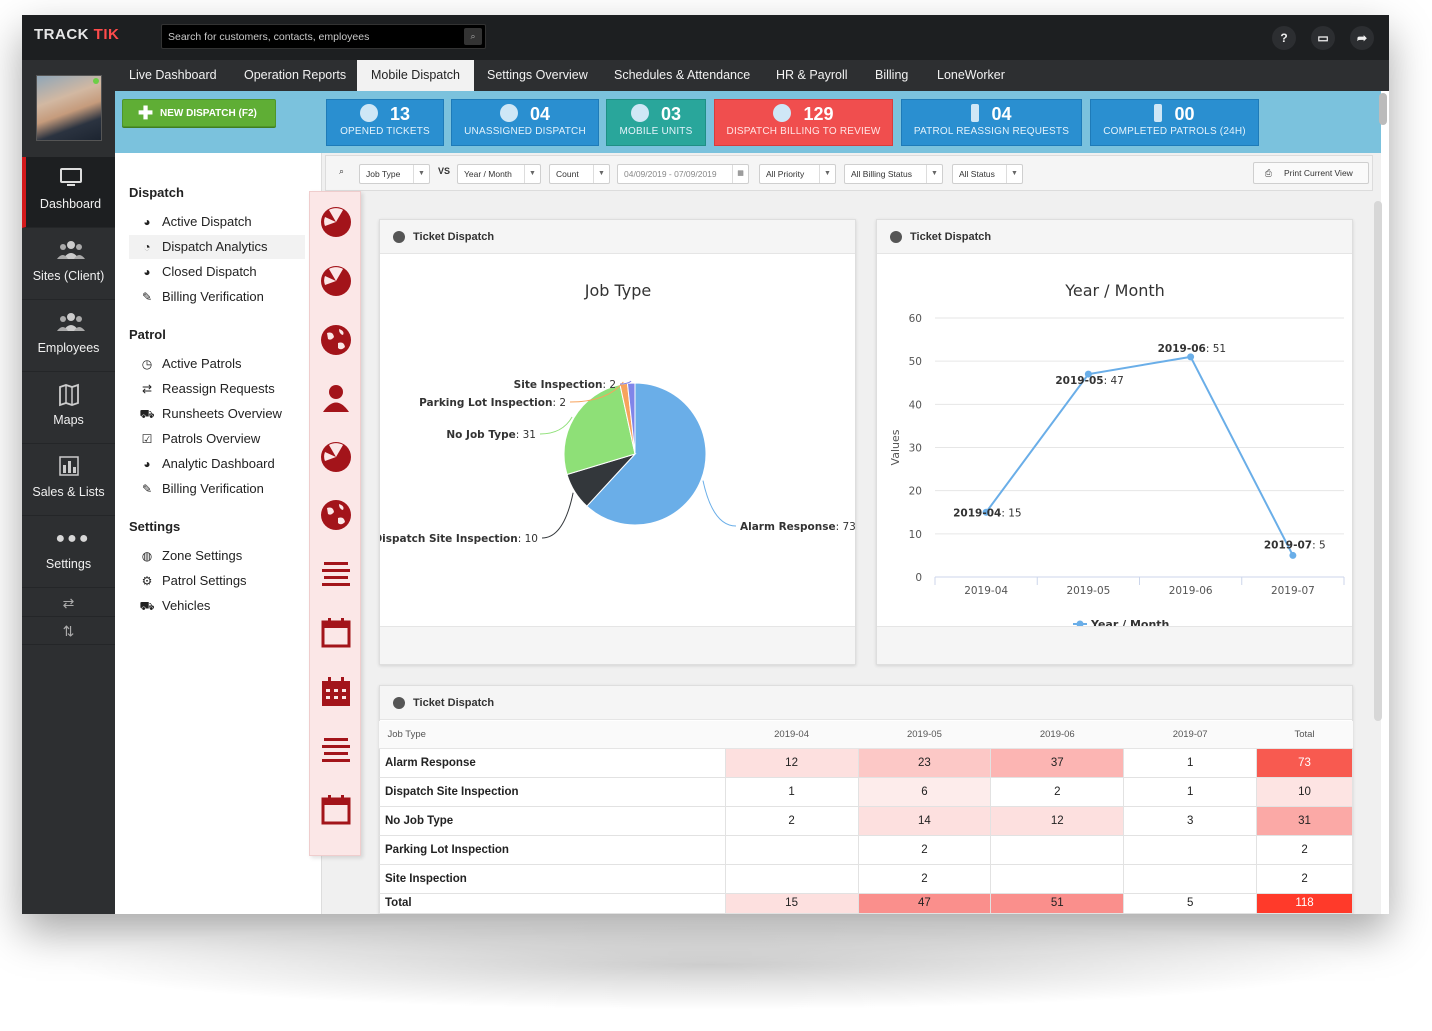 The image size is (1432, 1031). Describe the element at coordinates (1190, 762) in the screenshot. I see `table-cell: 1` at that location.